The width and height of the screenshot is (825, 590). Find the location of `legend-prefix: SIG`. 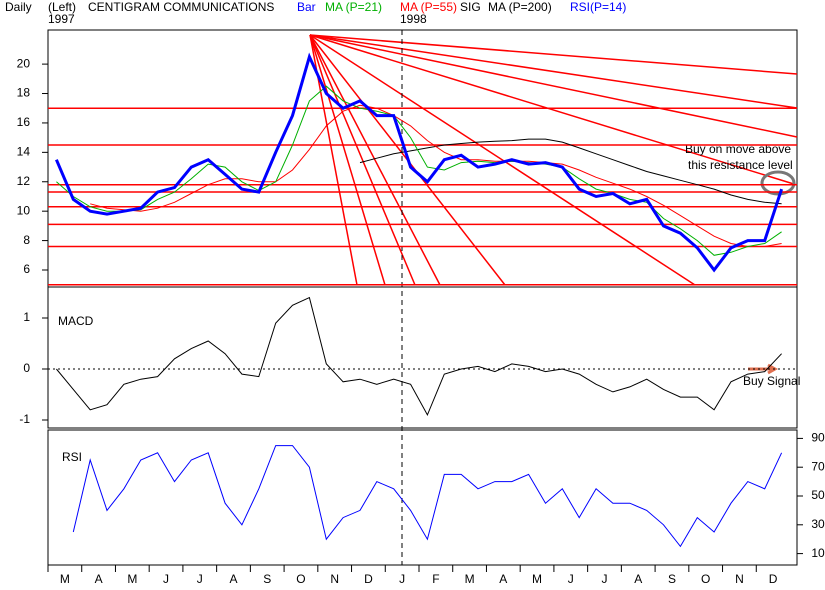

legend-prefix: SIG is located at coordinates (470, 7).